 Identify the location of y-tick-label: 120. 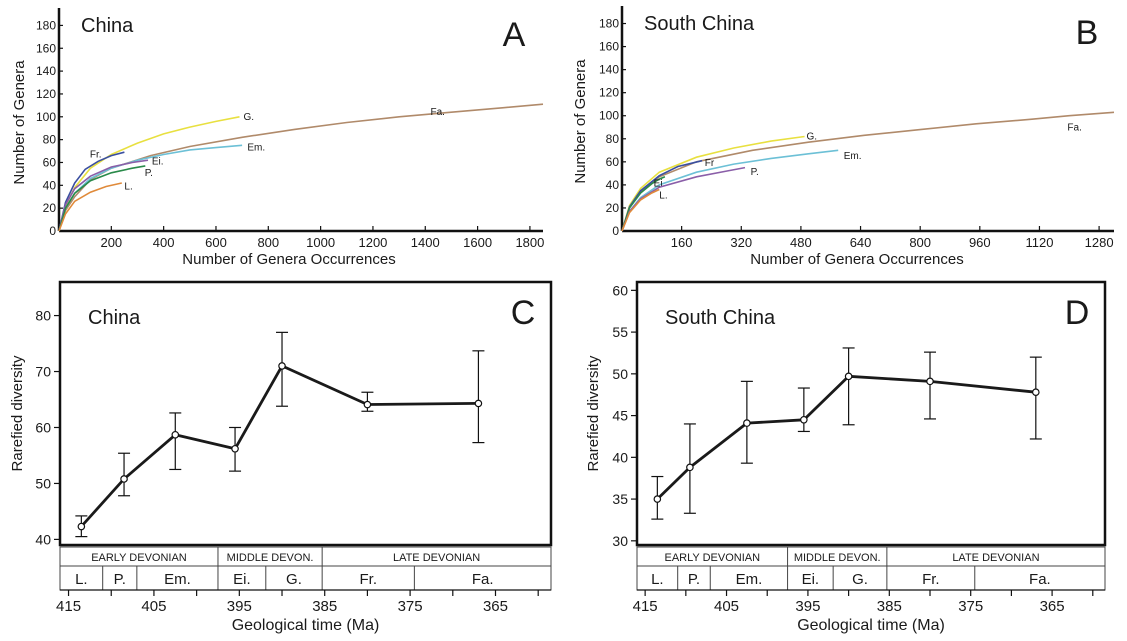
(609, 93).